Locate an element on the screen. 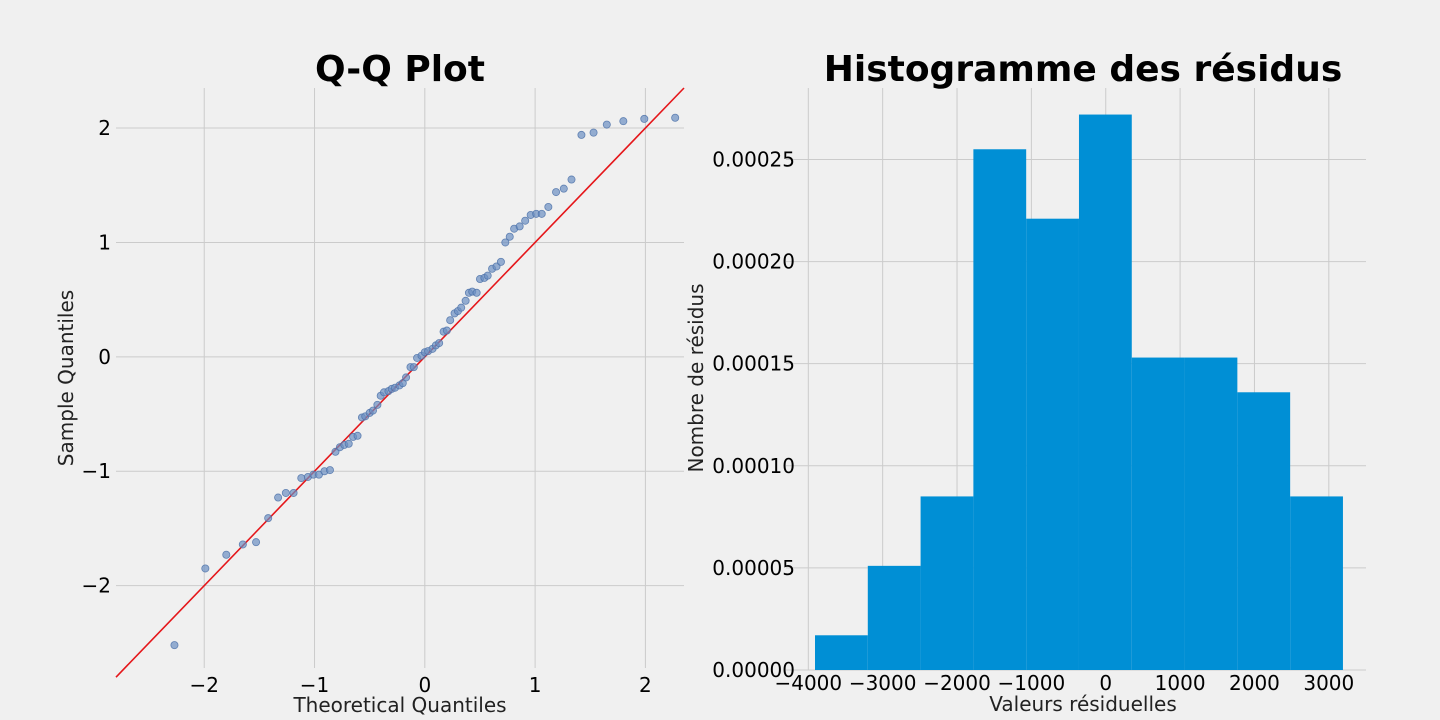  histogram-y-tick-label: 0.00020 is located at coordinates (753, 262).